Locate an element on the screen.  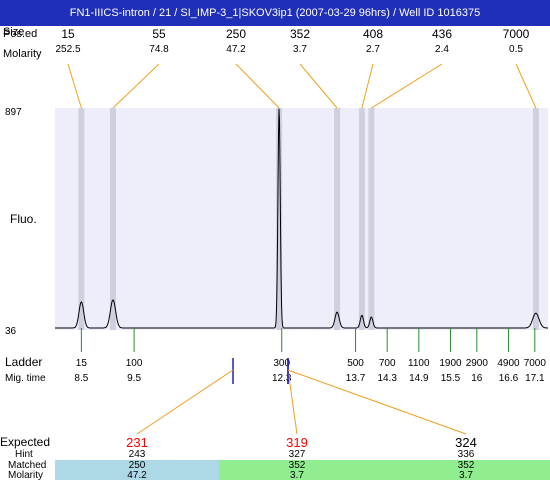
top-size-label-shadow: Pos.ed is located at coordinates (20, 34).